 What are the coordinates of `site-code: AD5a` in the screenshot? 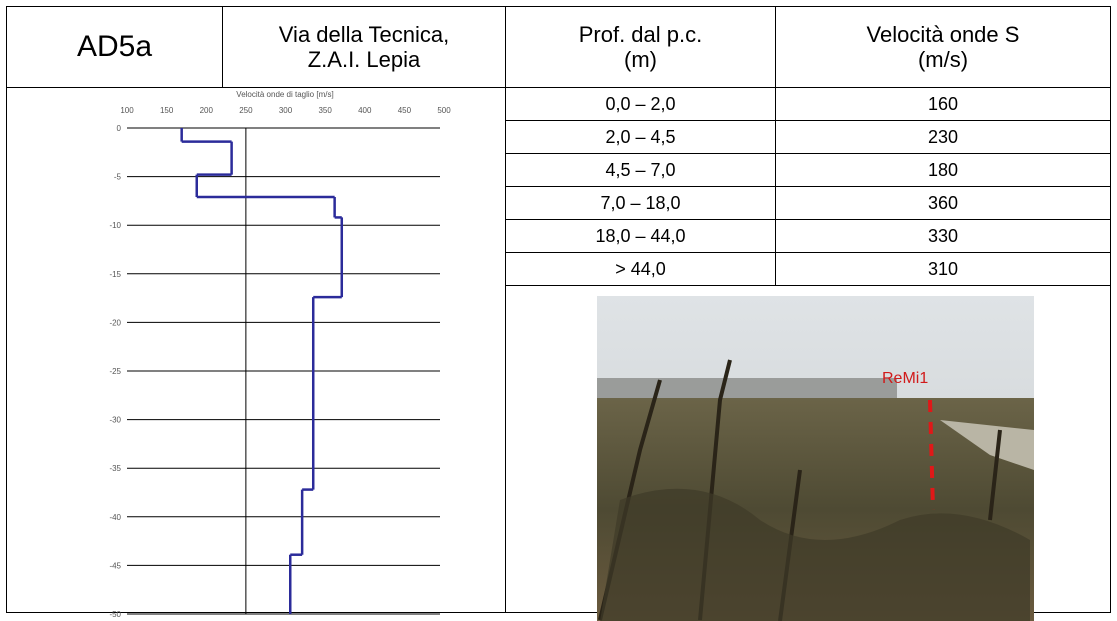 It's located at (114, 47).